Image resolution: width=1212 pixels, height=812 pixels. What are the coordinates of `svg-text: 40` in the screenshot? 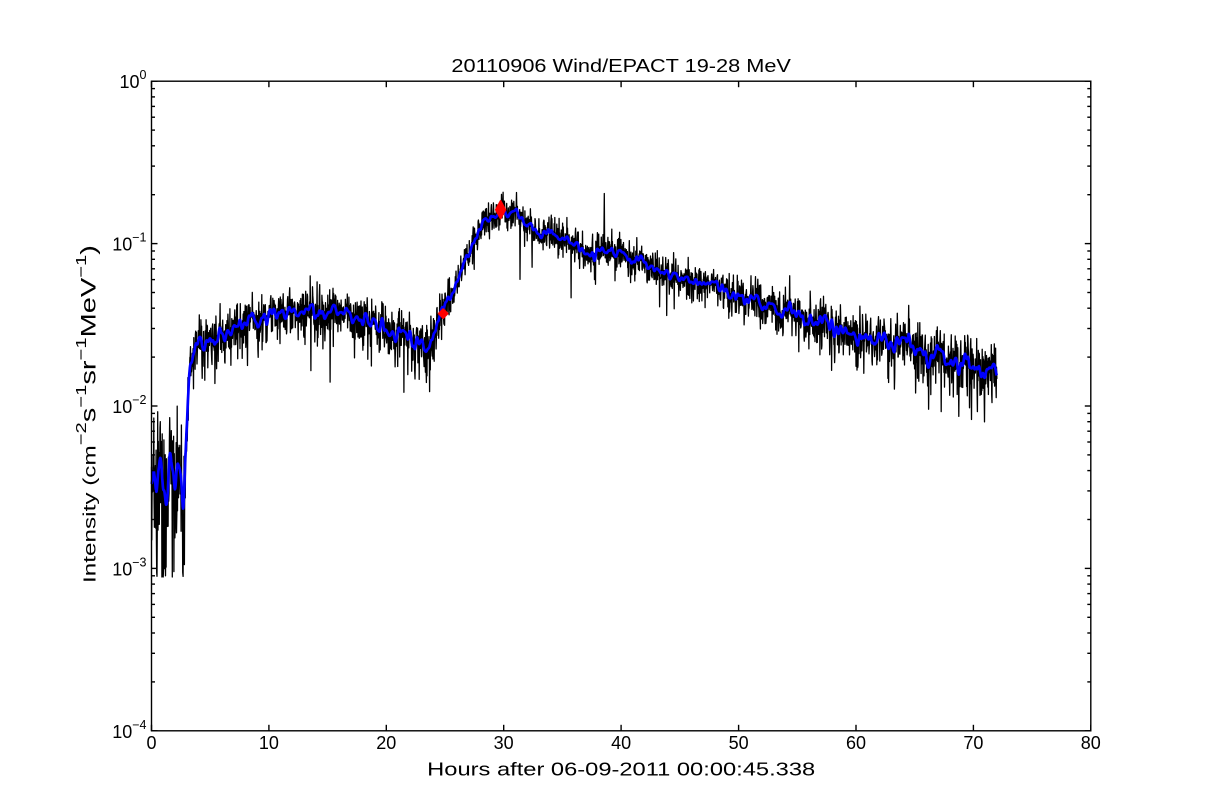 It's located at (621, 743).